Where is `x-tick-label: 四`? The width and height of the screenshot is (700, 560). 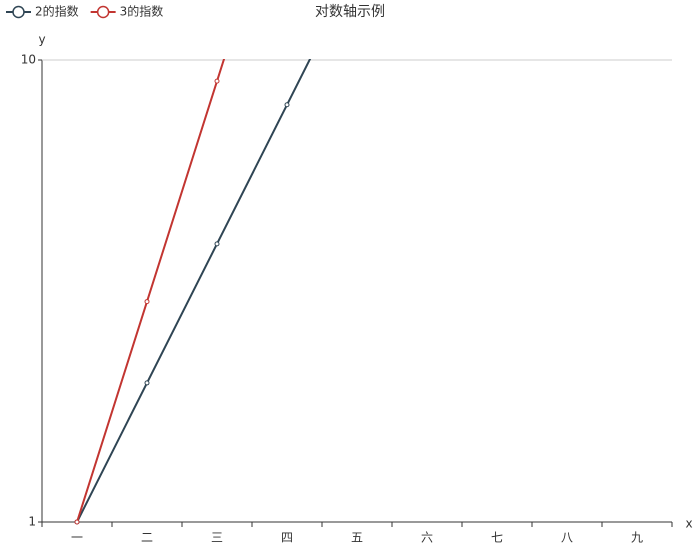
x-tick-label: 四 is located at coordinates (287, 538).